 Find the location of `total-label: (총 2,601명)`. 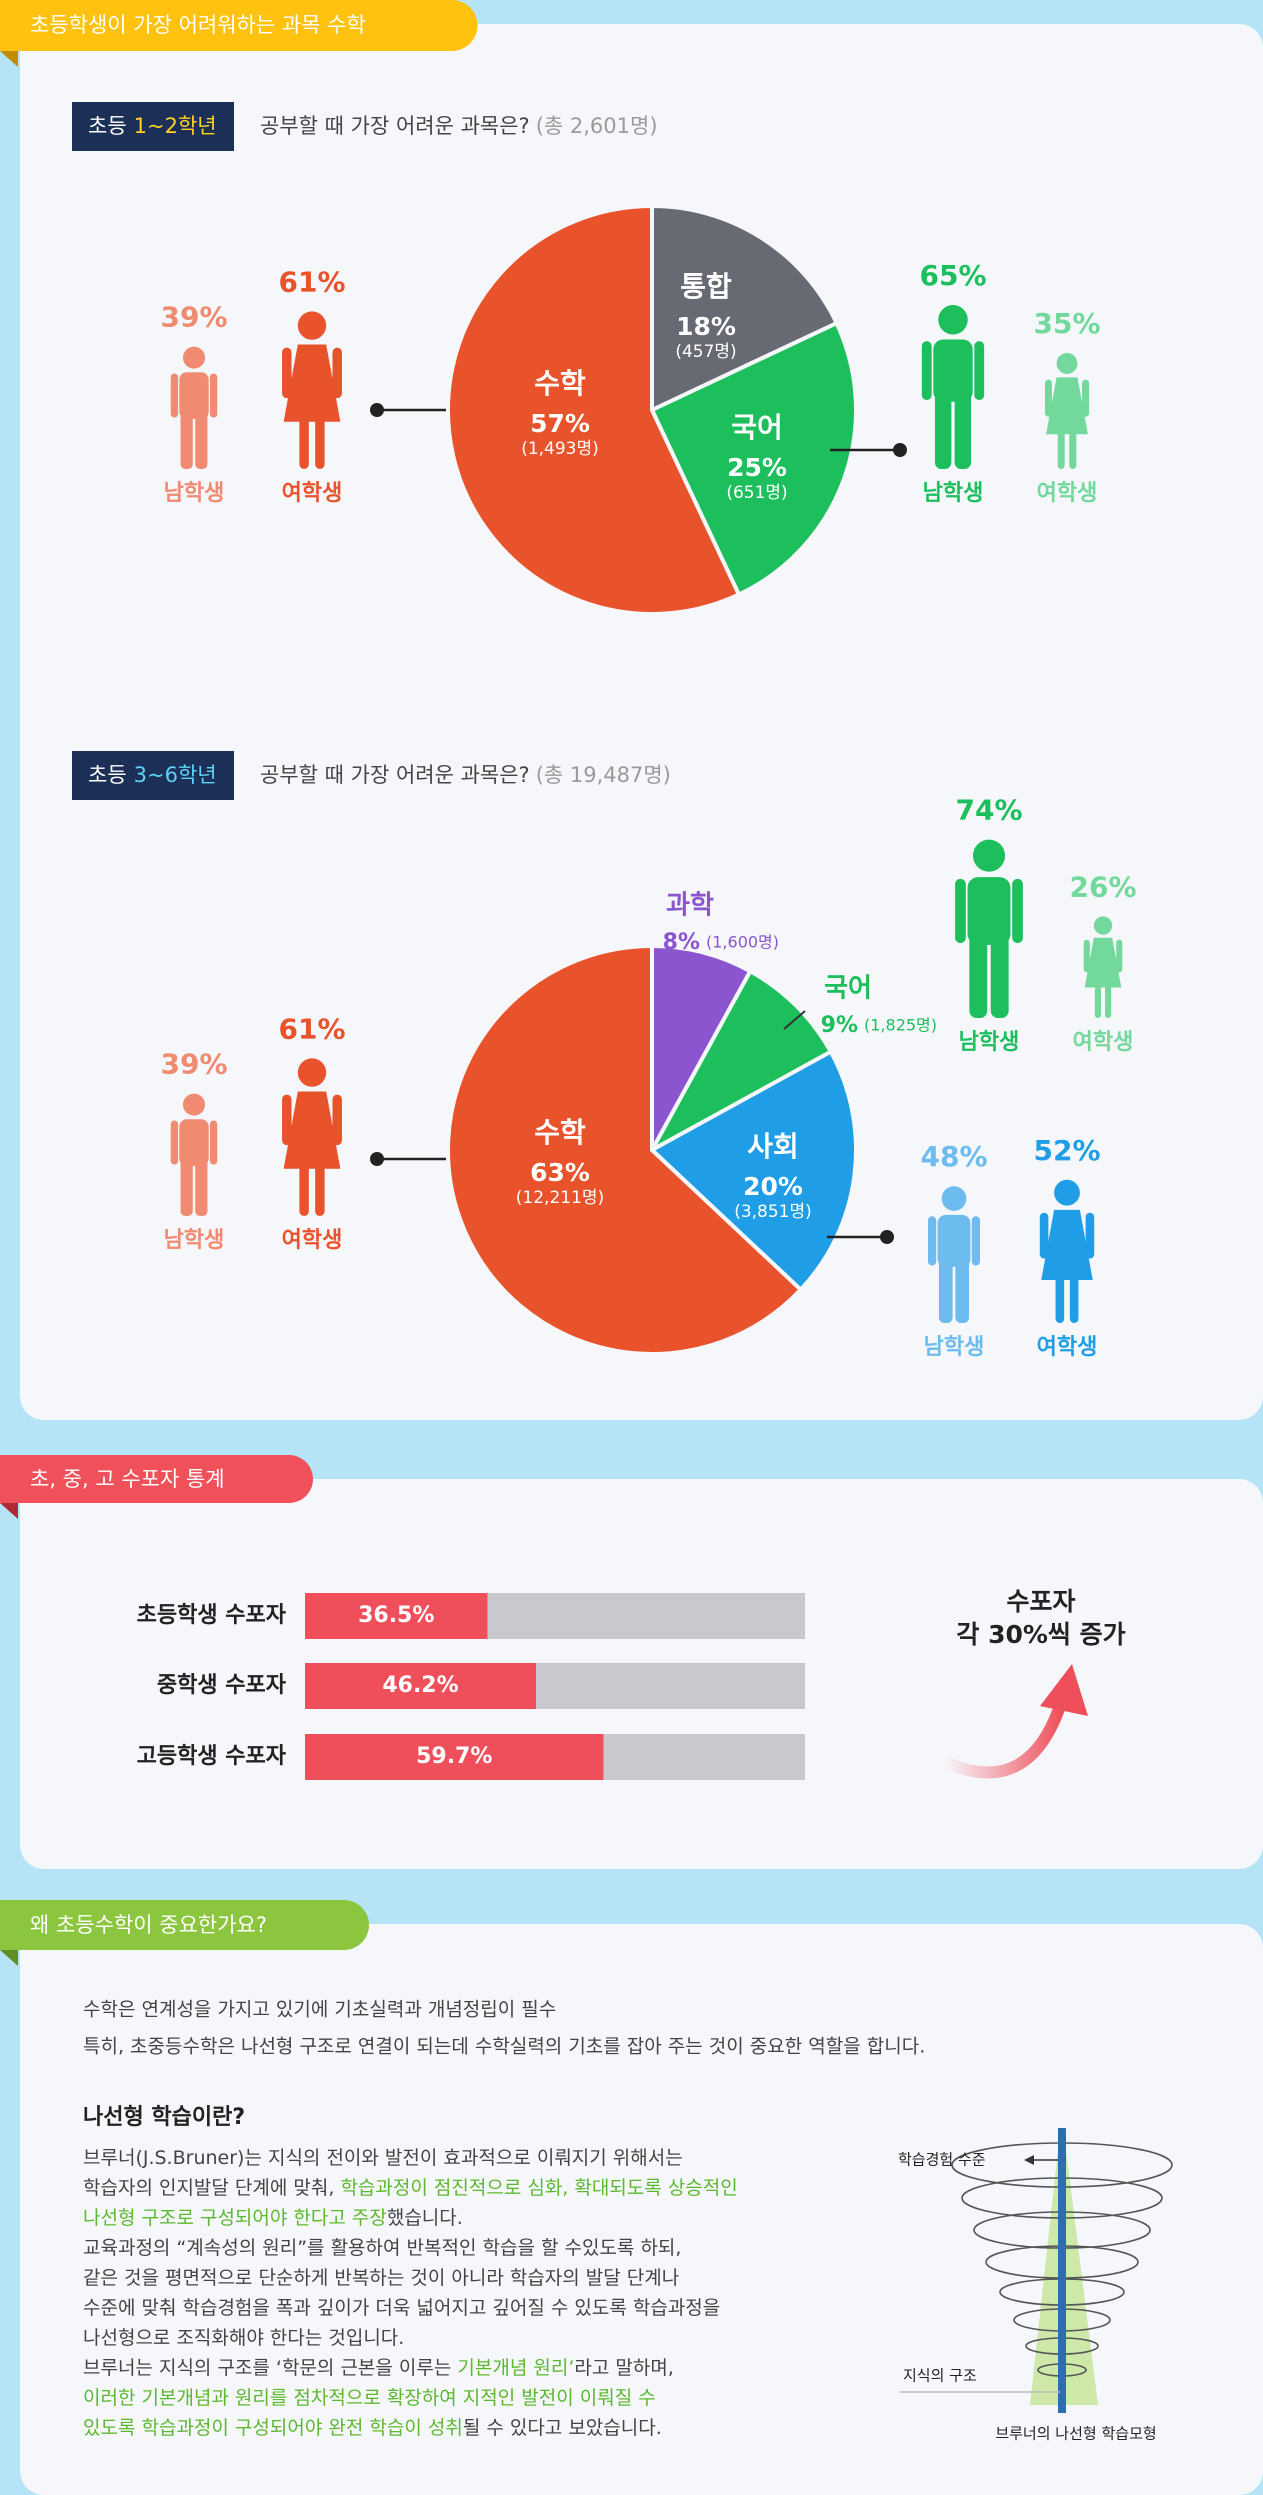

total-label: (총 2,601명) is located at coordinates (597, 126).